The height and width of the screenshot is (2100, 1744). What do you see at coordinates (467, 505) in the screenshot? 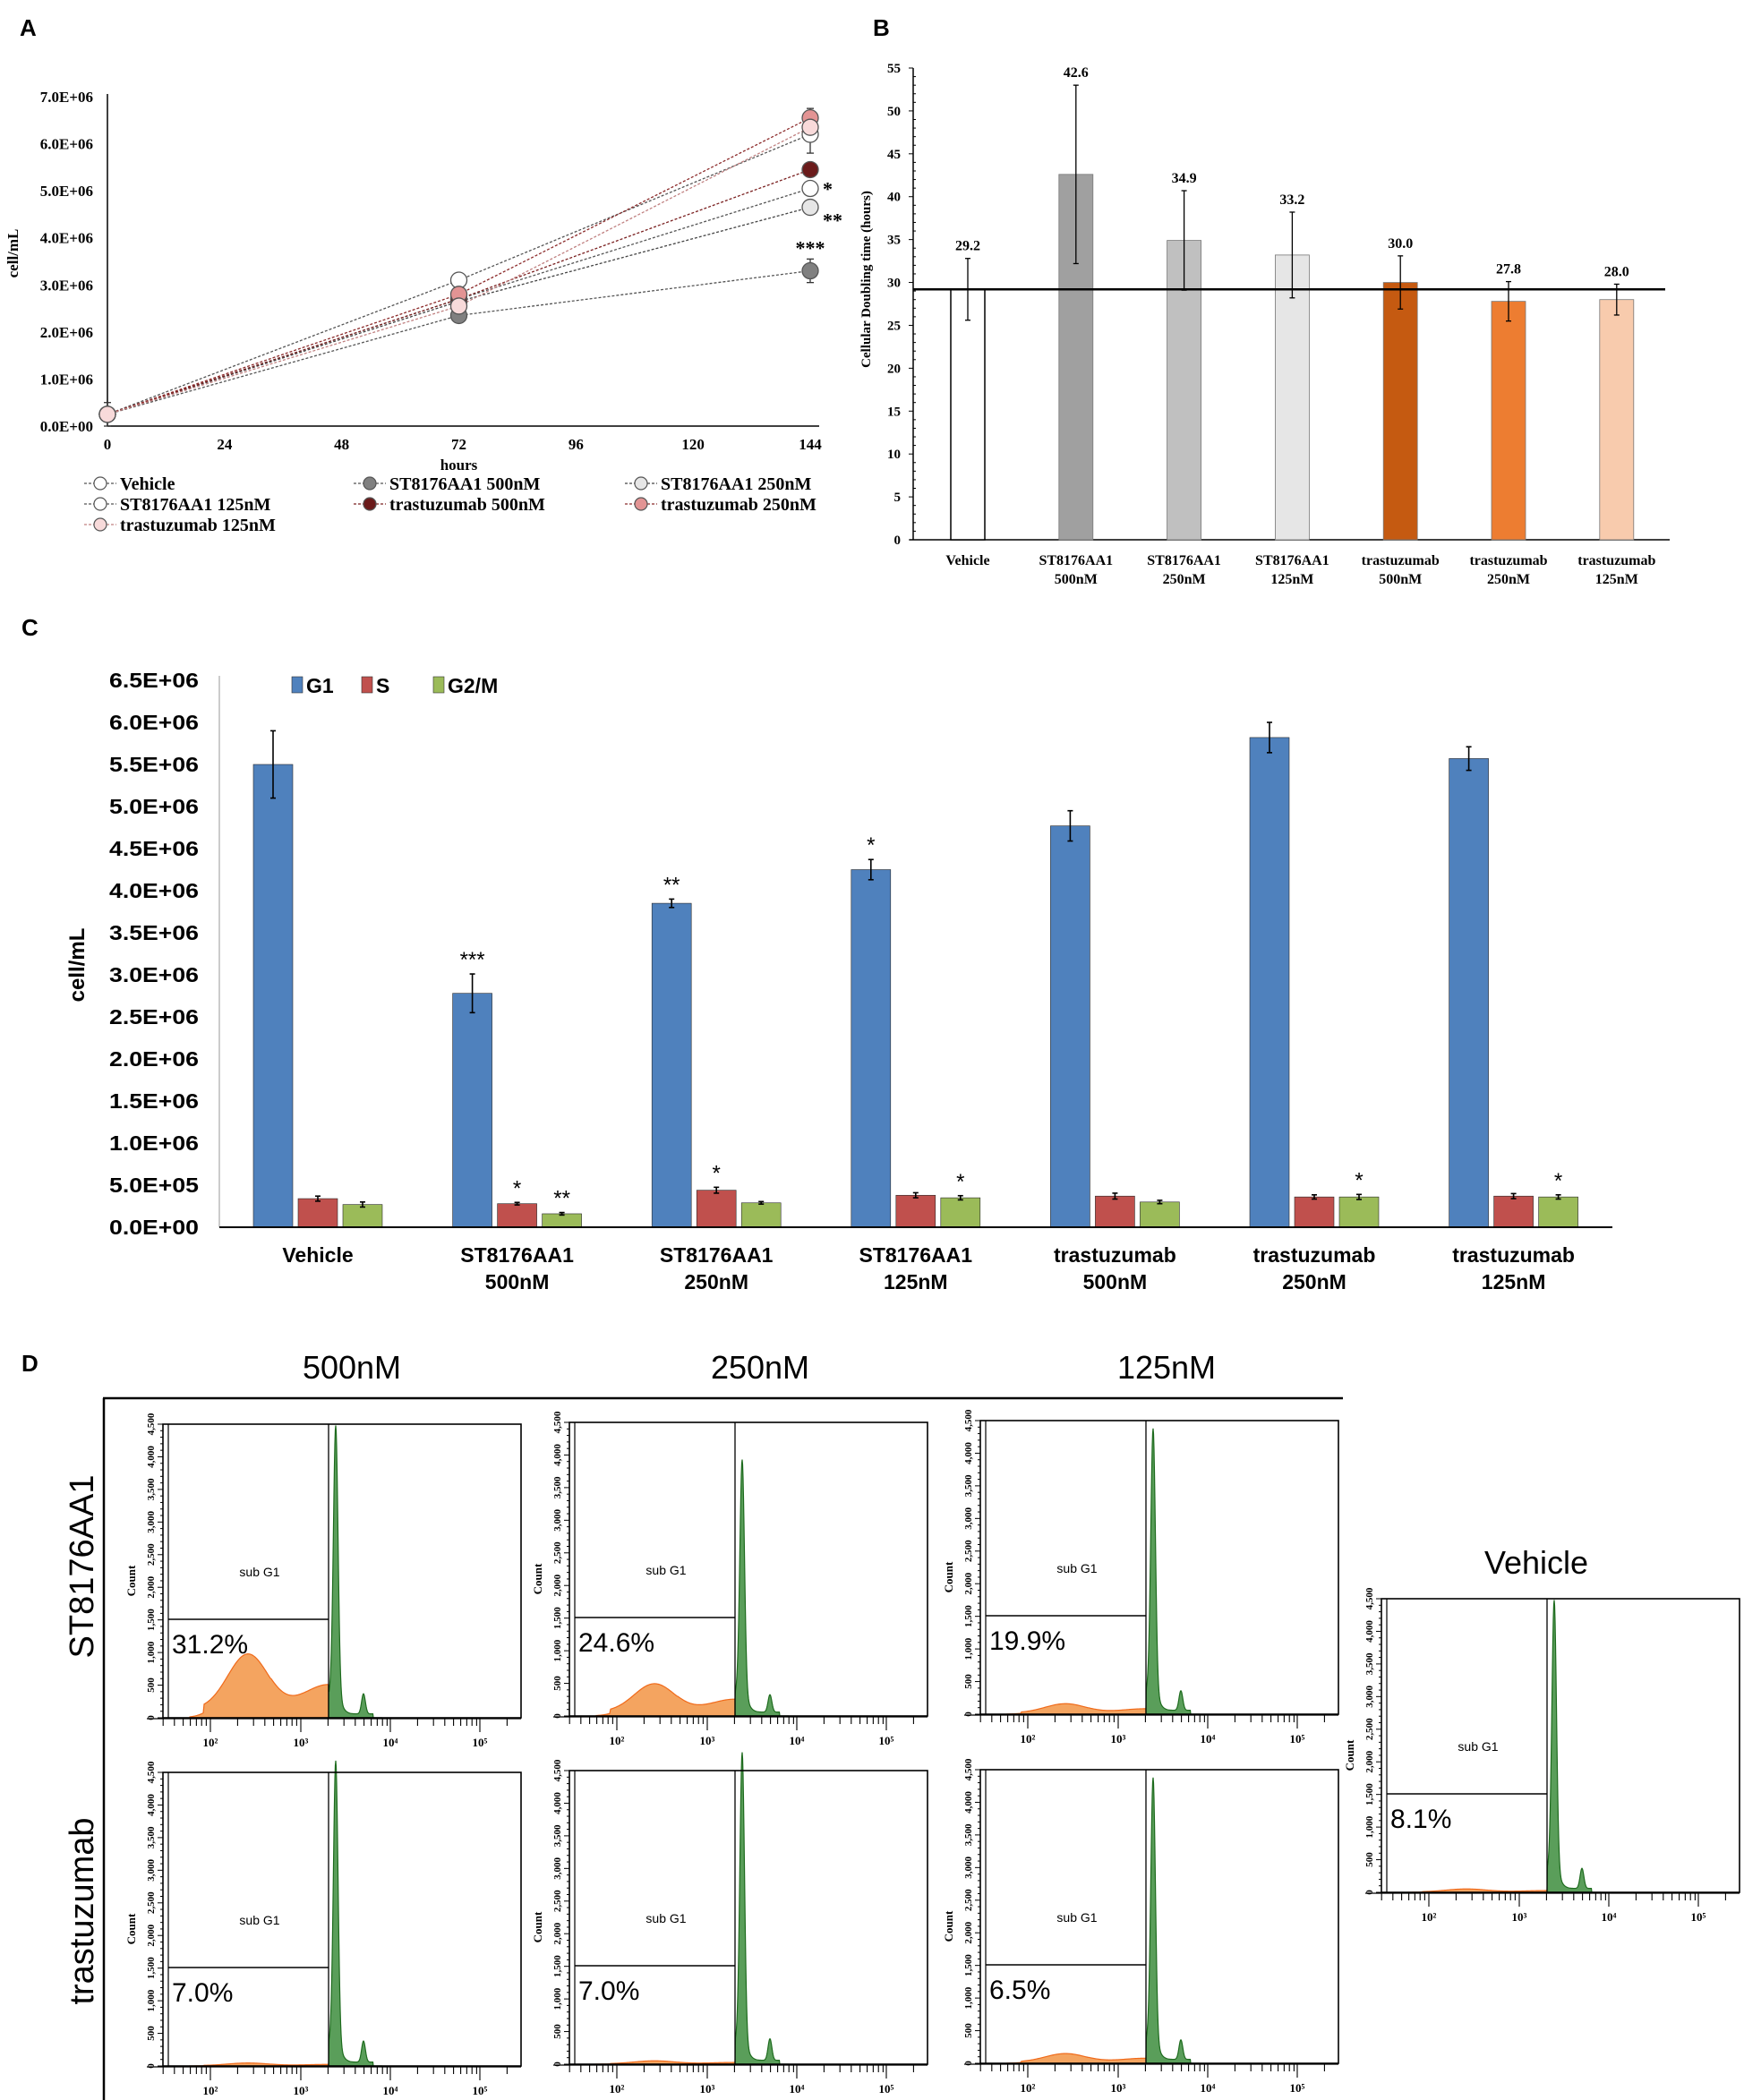
I see `legend-label: trastuzumab 500nM` at bounding box center [467, 505].